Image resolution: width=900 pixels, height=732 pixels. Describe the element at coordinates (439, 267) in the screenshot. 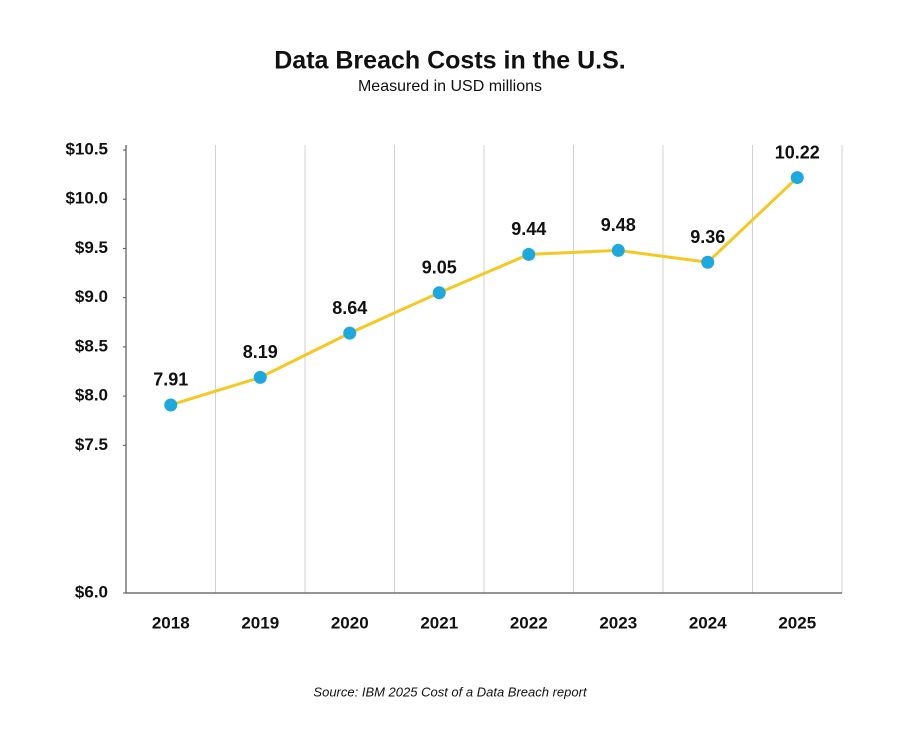

I see `data-label: 9.05` at that location.